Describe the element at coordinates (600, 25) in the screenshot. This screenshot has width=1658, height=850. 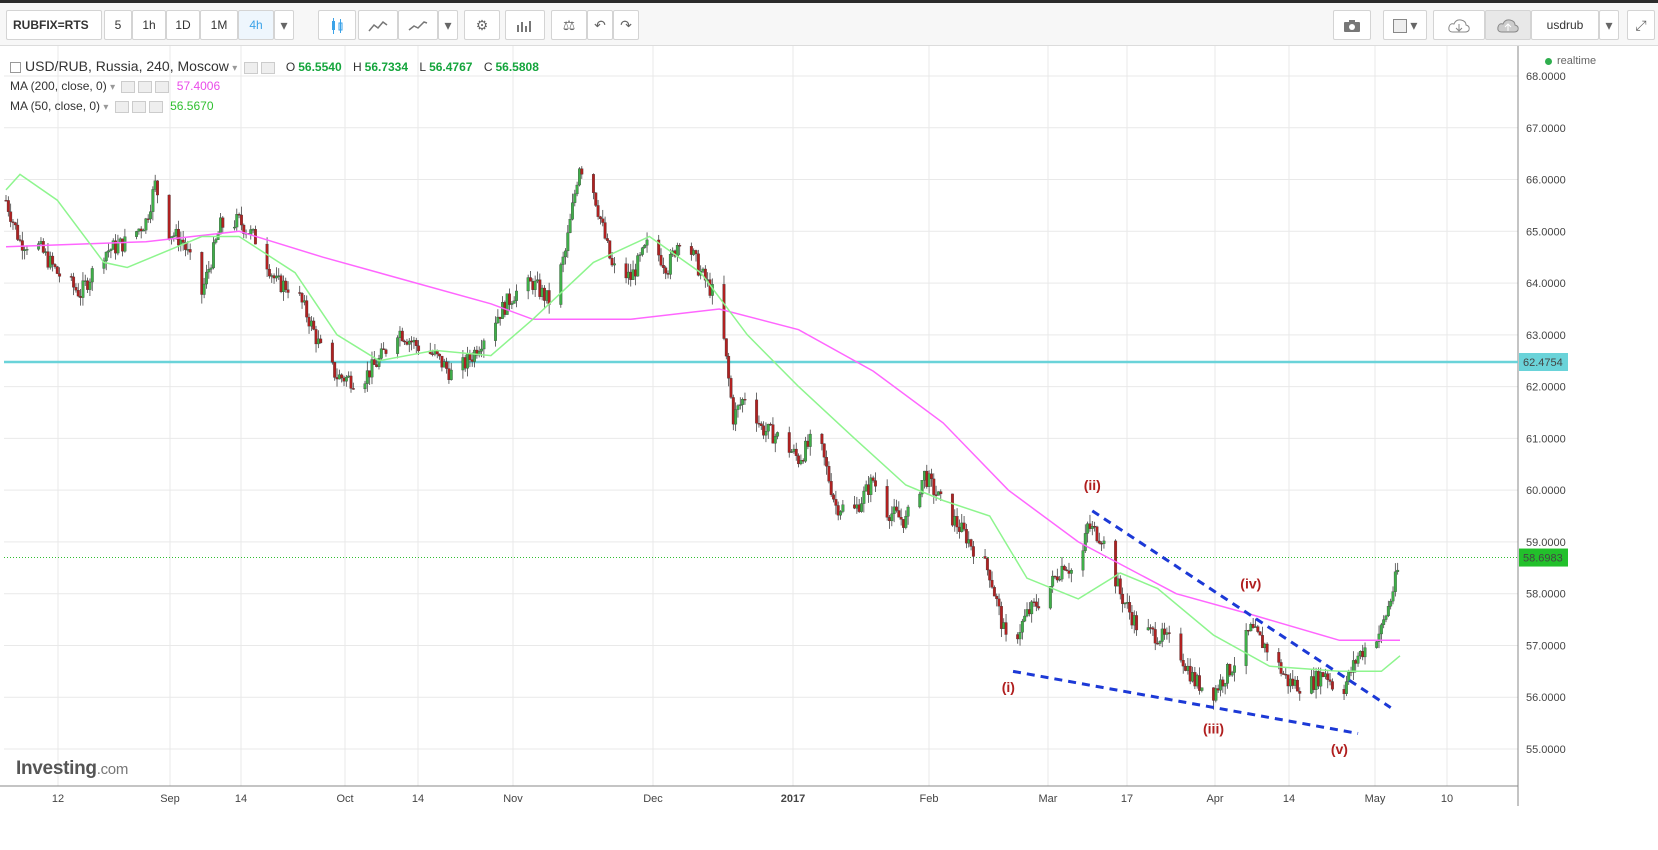
I see `undo-button: ↶` at that location.